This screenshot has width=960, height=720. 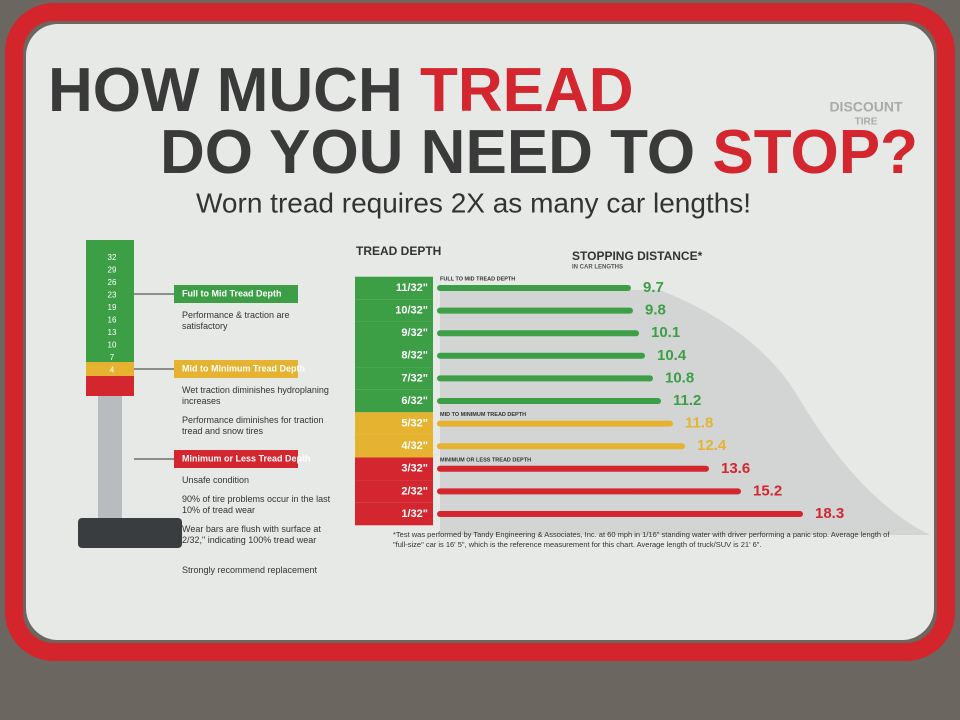 What do you see at coordinates (735, 468) in the screenshot?
I see `value-label: 13.6` at bounding box center [735, 468].